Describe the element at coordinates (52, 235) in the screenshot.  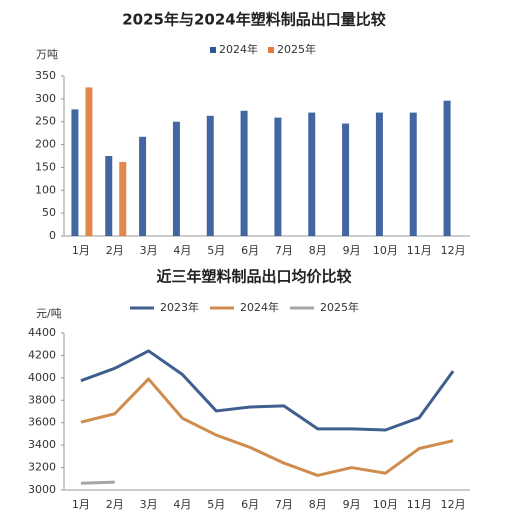
I see `y-tick-label: 0` at that location.